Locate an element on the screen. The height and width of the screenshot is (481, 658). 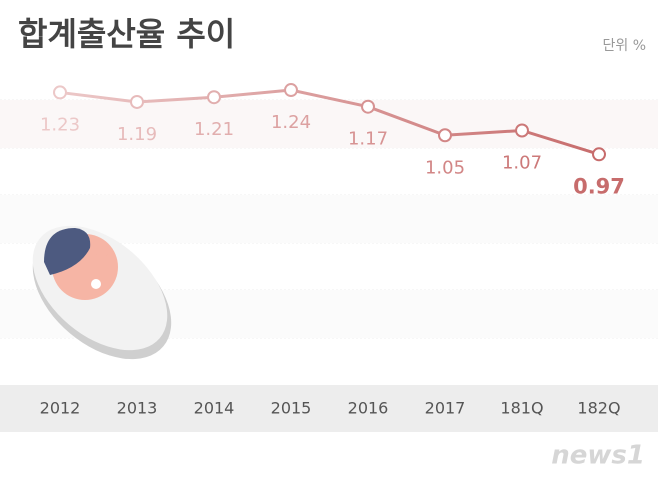
line is located at coordinates (329, 122).